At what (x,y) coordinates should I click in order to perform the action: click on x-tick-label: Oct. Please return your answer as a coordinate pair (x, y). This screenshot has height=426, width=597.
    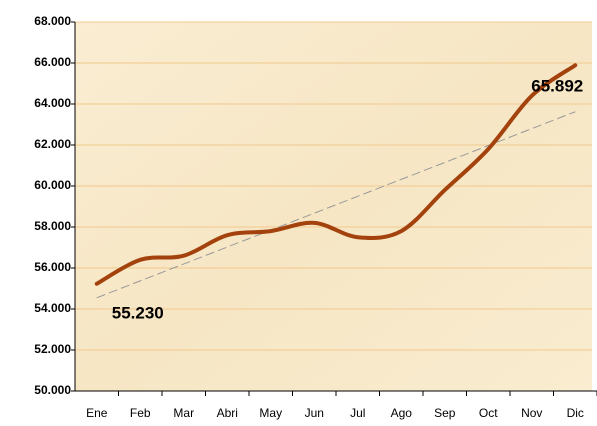
    Looking at the image, I should click on (488, 413).